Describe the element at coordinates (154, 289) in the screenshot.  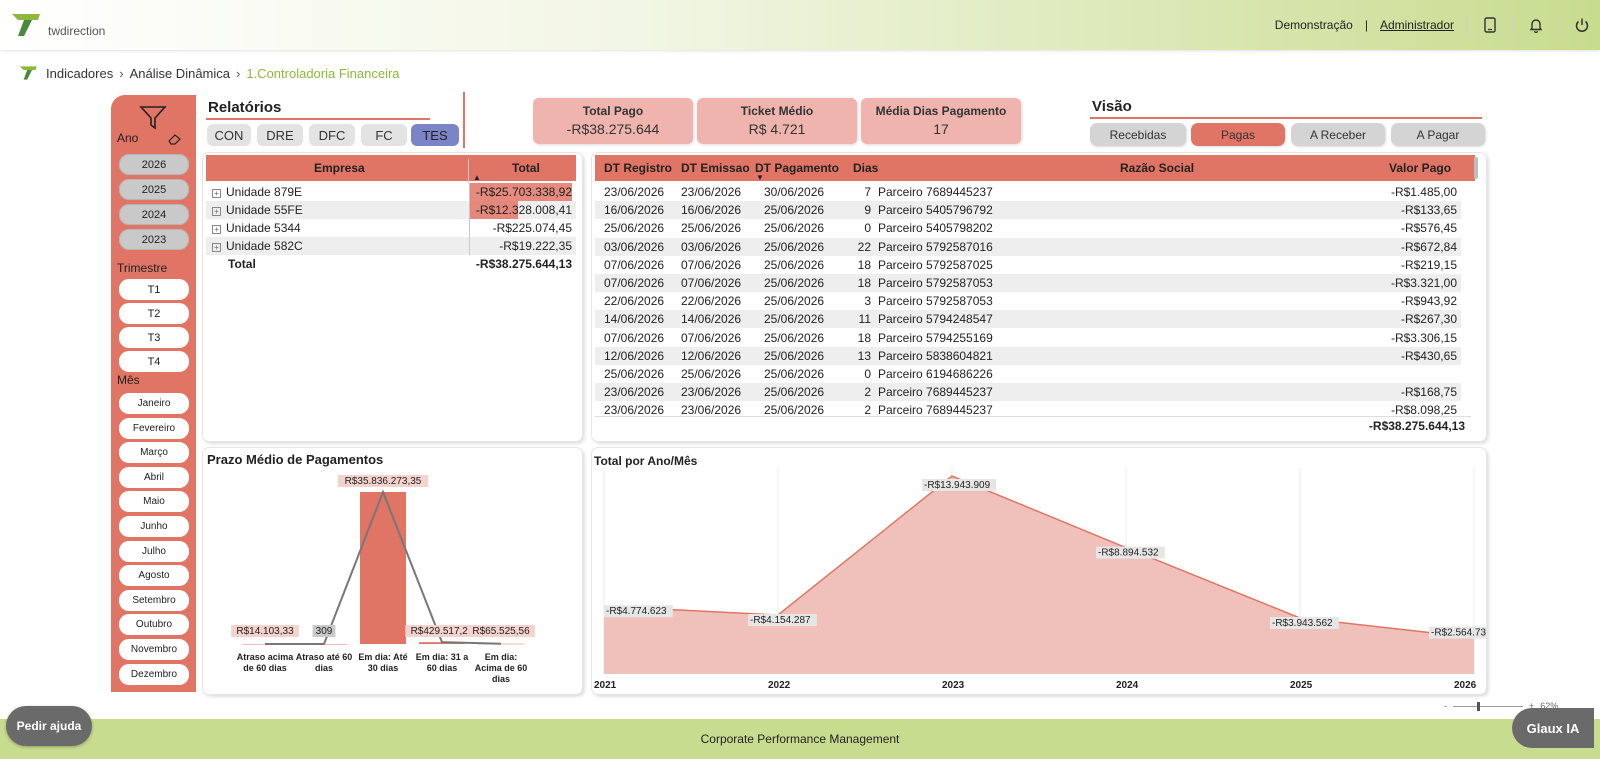
I see `quarter-option: T1` at that location.